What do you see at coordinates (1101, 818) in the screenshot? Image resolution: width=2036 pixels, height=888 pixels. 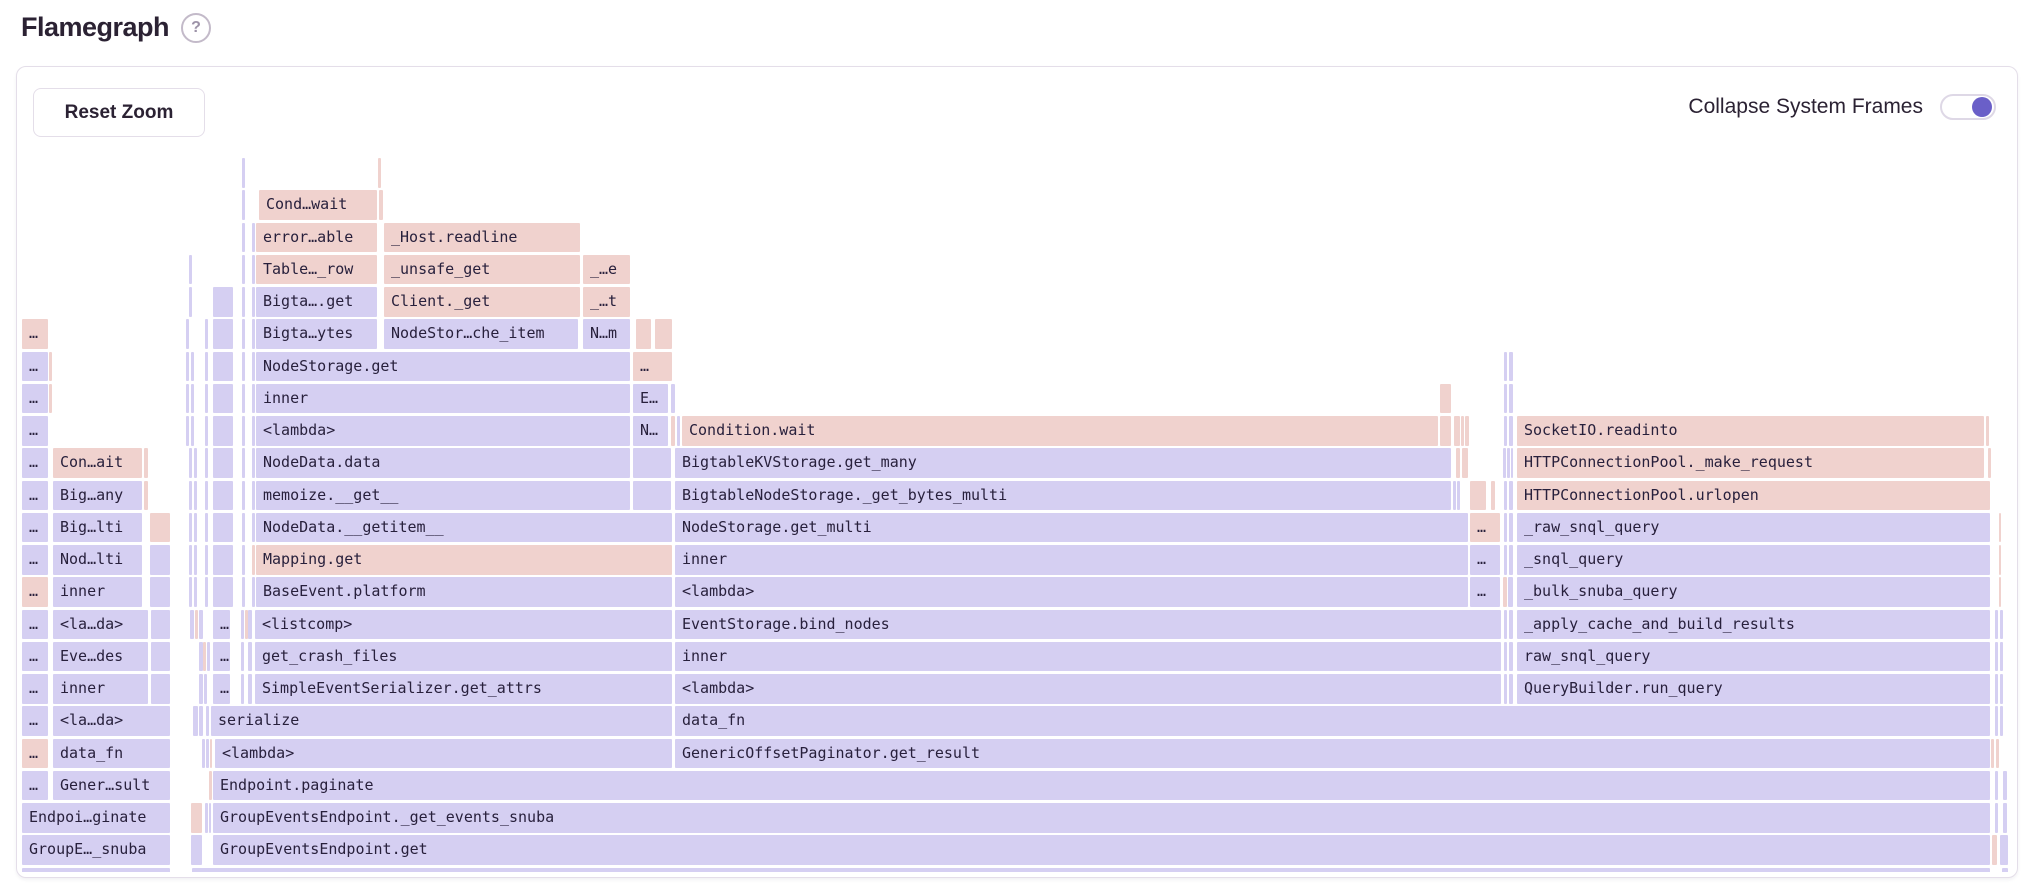 I see `flame-bar: GroupEventsEndpoint._get_events_snuba` at bounding box center [1101, 818].